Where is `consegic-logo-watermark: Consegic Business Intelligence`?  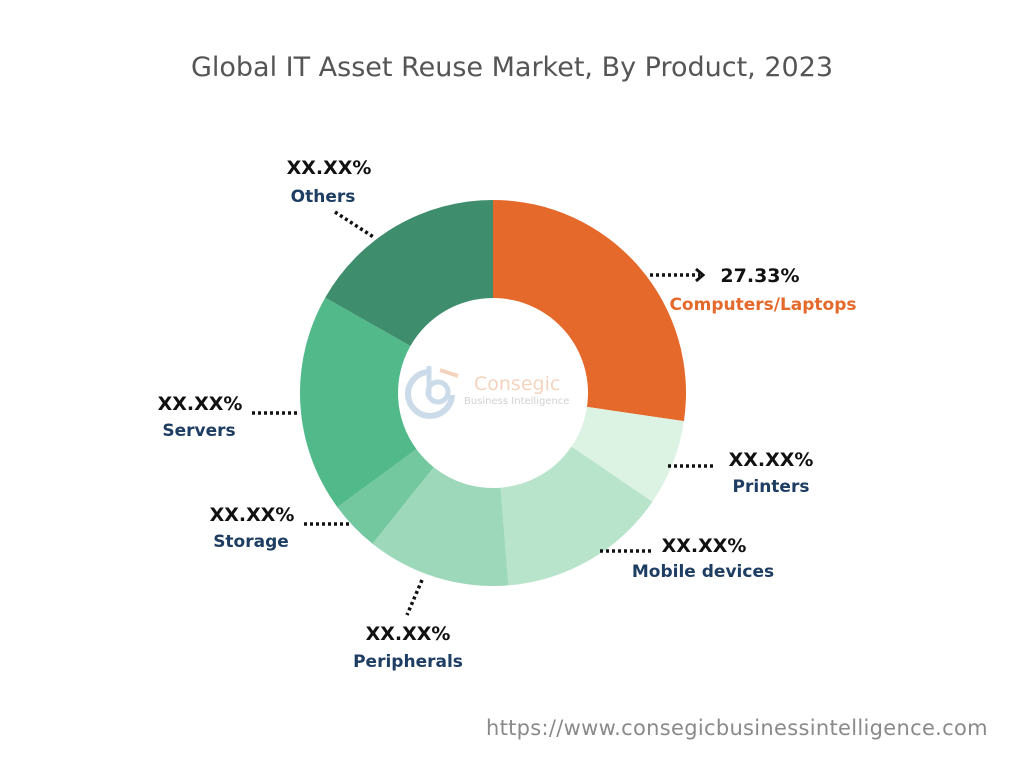
consegic-logo-watermark: Consegic Business Intelligence is located at coordinates (487, 392).